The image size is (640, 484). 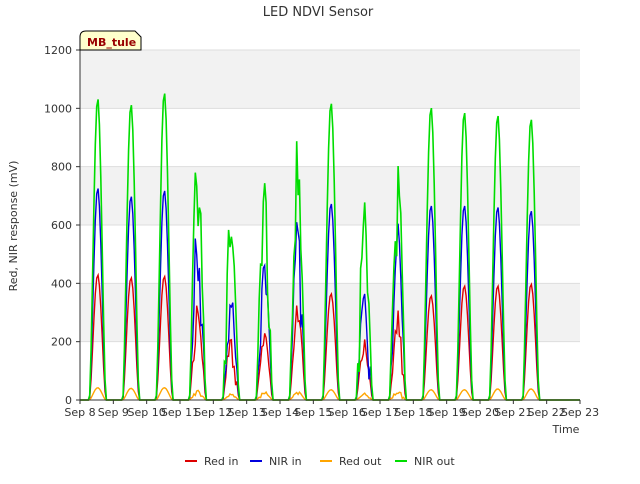 I want to click on x-tick-label: Sep 16, so click(x=347, y=412).